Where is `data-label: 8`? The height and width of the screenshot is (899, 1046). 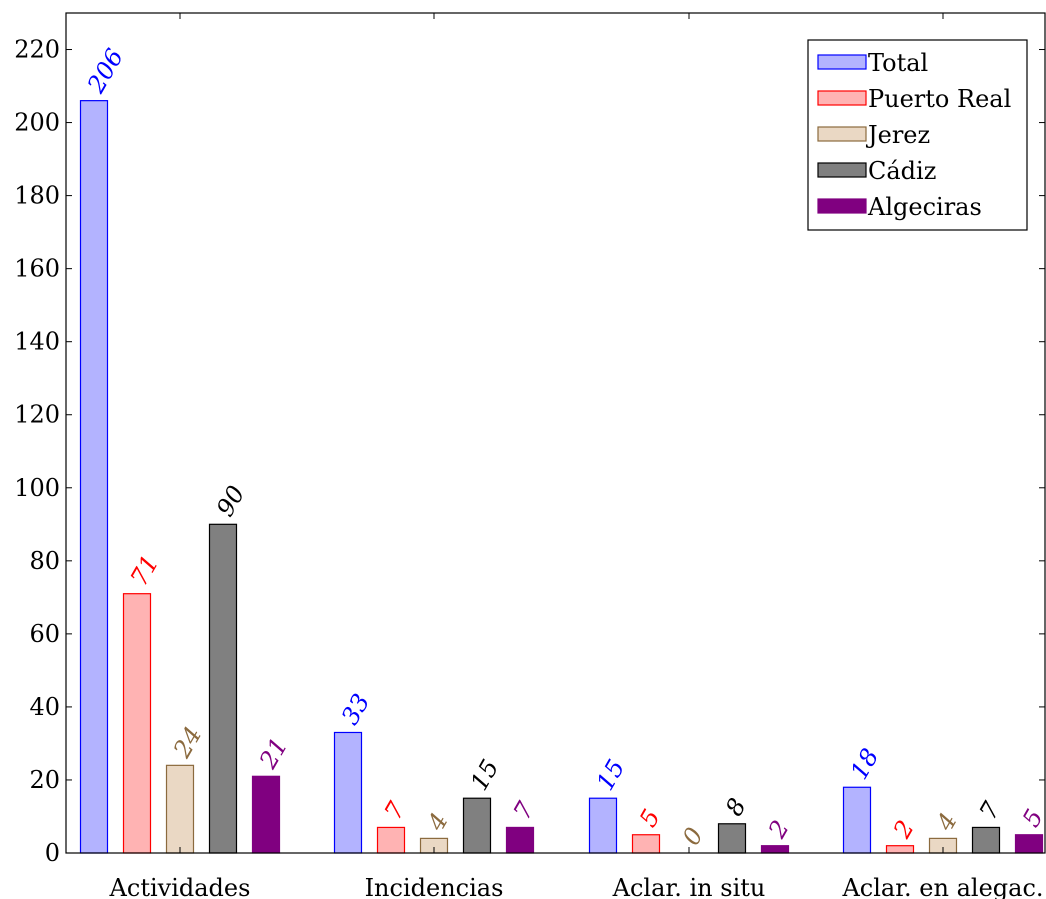 data-label: 8 is located at coordinates (736, 807).